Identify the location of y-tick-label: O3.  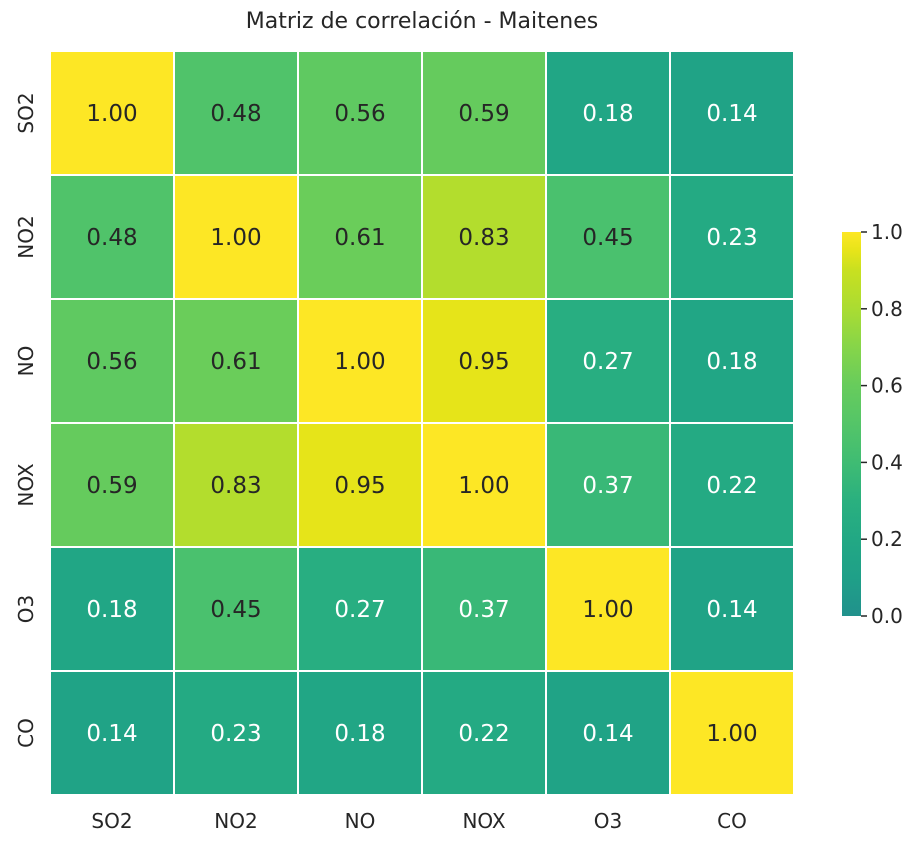
(26, 609).